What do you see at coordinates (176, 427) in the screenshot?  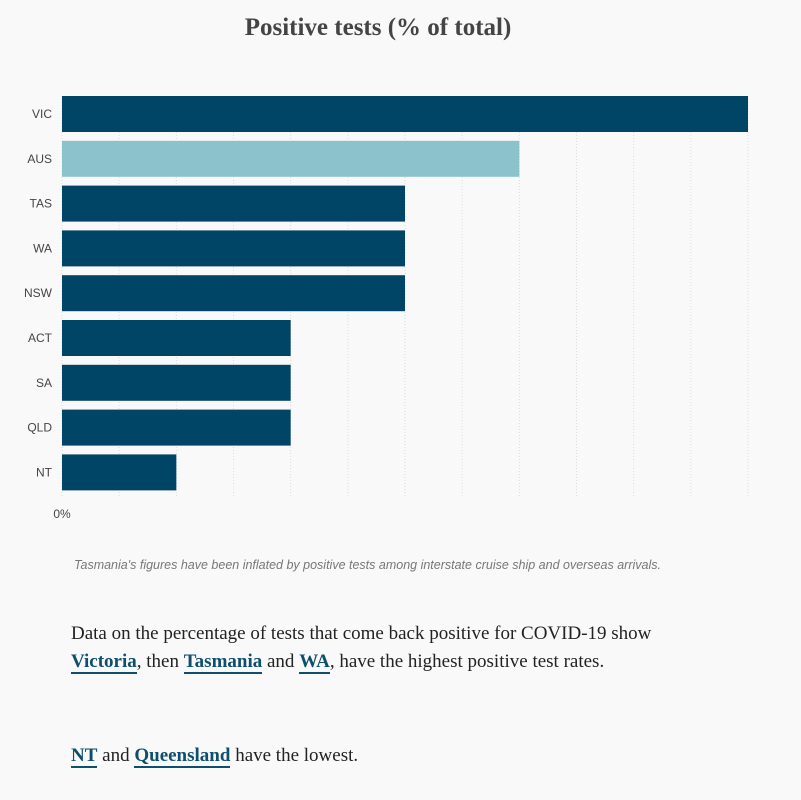 I see `bar-qld` at bounding box center [176, 427].